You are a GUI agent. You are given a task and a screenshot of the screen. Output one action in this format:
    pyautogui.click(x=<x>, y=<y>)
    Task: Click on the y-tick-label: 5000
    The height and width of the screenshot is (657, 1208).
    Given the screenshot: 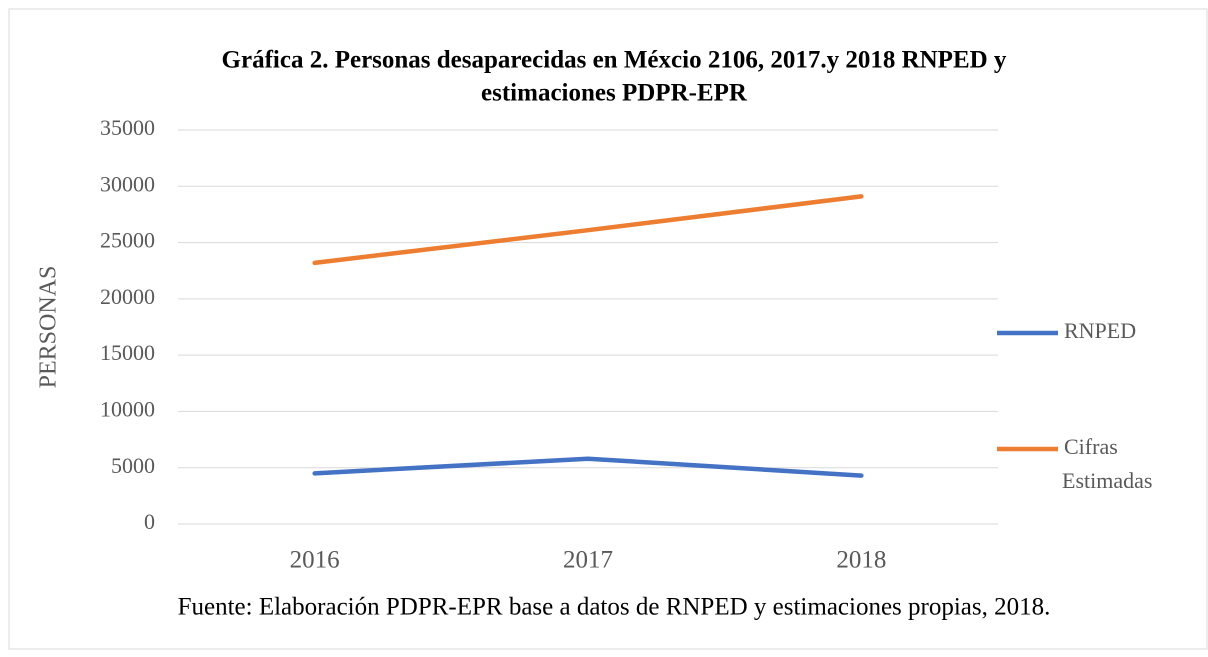 What is the action you would take?
    pyautogui.click(x=133, y=465)
    